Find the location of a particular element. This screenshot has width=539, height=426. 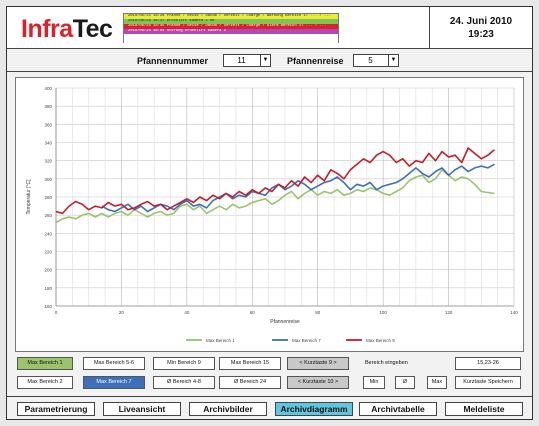

time-text: 19:23 is located at coordinates (481, 34).